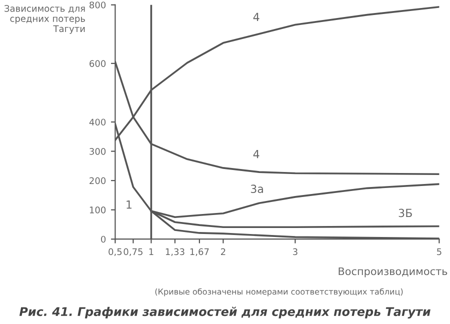 The height and width of the screenshot is (324, 450). I want to click on series-label: 1, so click(129, 204).